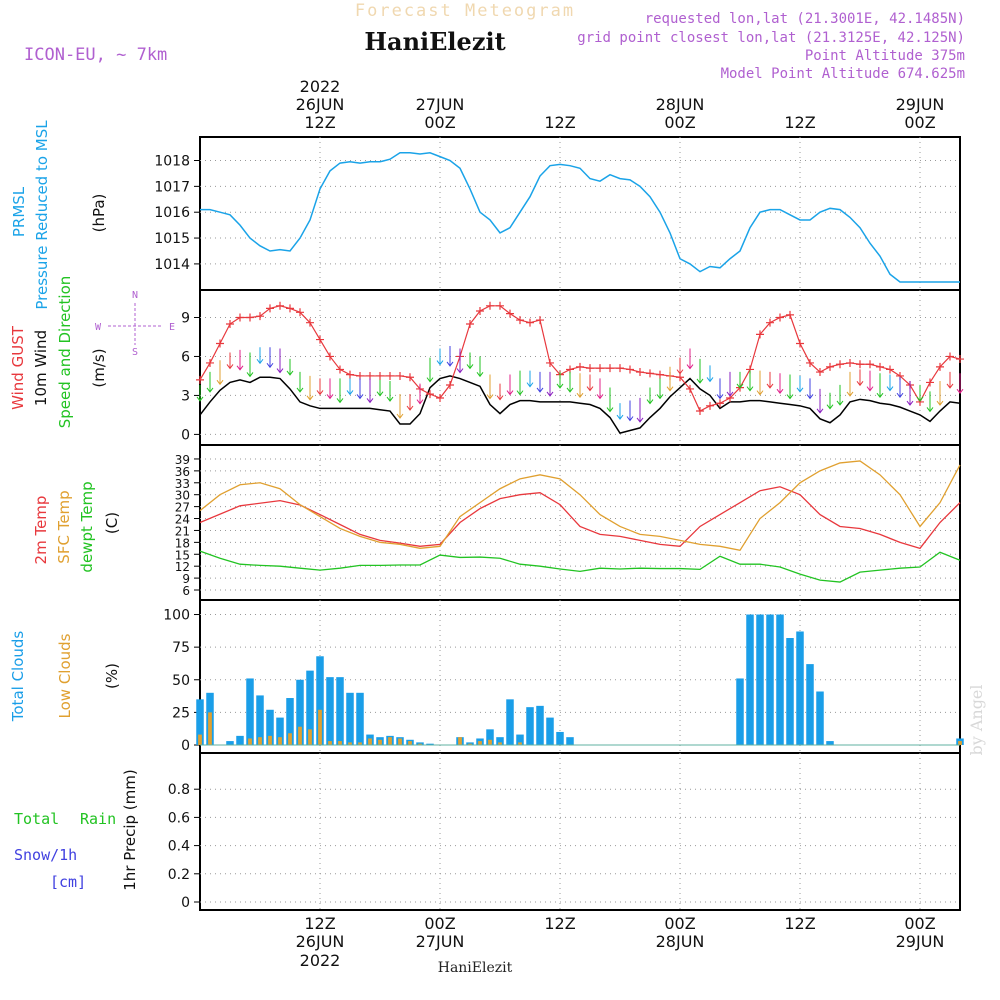  What do you see at coordinates (185, 903) in the screenshot?
I see `y-tick-label: 0` at bounding box center [185, 903].